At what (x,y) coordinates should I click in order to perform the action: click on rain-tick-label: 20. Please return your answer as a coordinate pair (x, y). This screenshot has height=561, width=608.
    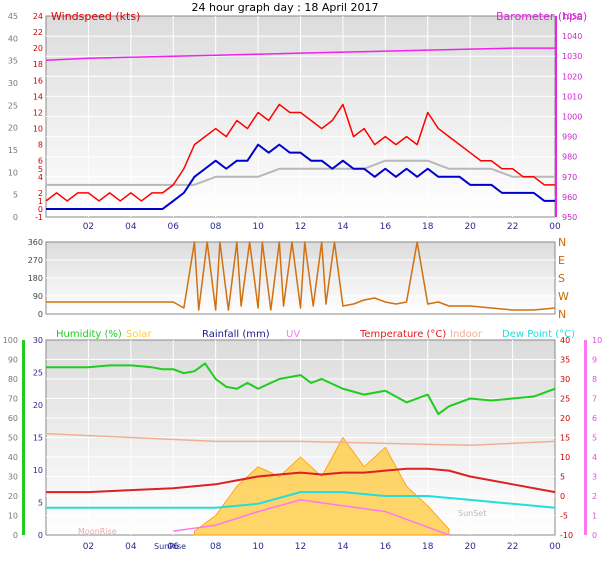
    Looking at the image, I should click on (38, 405).